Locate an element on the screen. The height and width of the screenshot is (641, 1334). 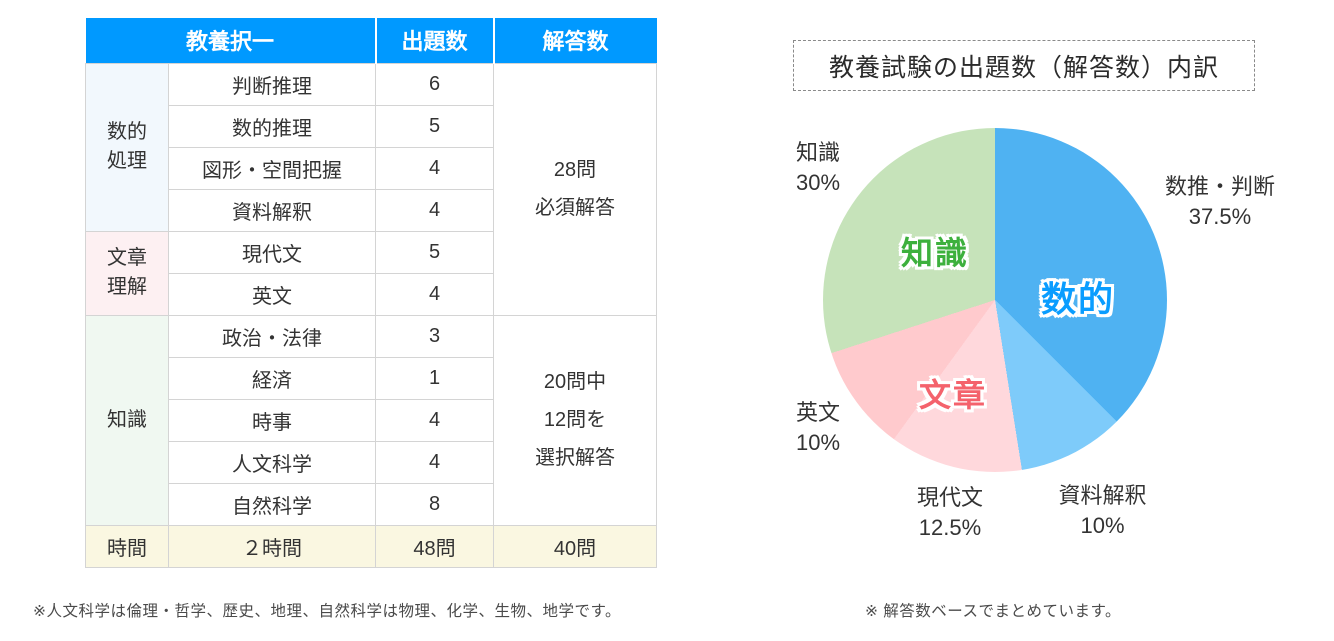
table-row: 文章 理解 現代文 5 is located at coordinates (371, 273).